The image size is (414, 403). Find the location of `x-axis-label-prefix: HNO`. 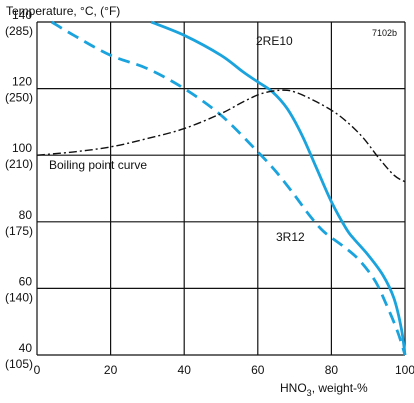

x-axis-label-prefix: HNO is located at coordinates (293, 388).